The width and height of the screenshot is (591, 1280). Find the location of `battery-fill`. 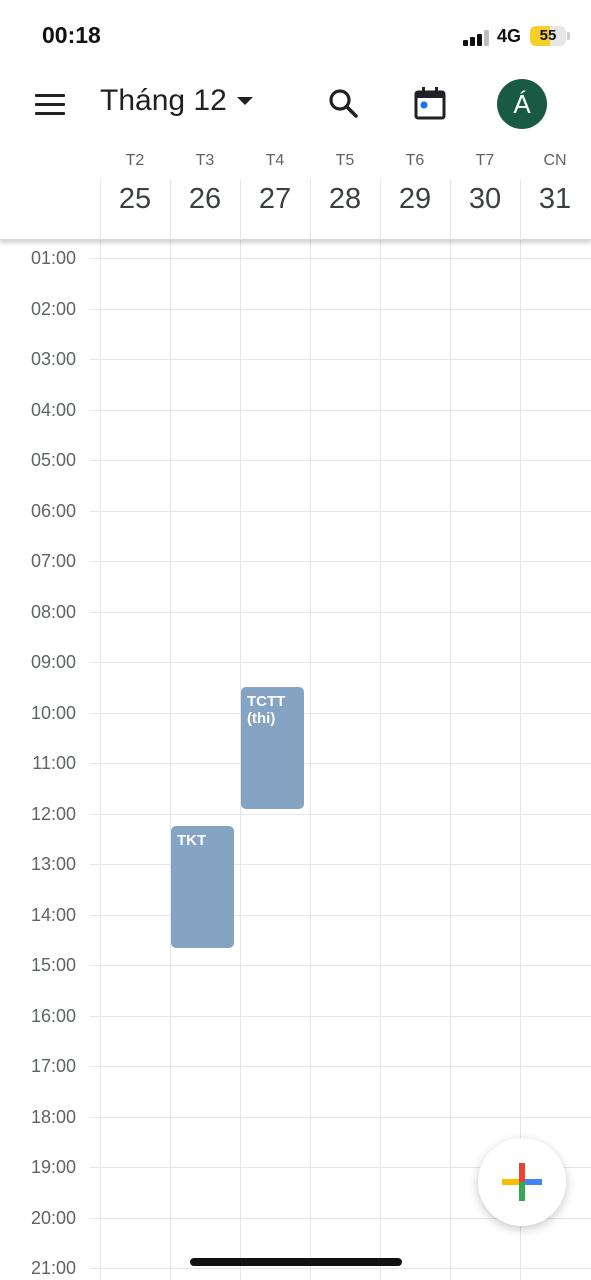

battery-fill is located at coordinates (540, 36).